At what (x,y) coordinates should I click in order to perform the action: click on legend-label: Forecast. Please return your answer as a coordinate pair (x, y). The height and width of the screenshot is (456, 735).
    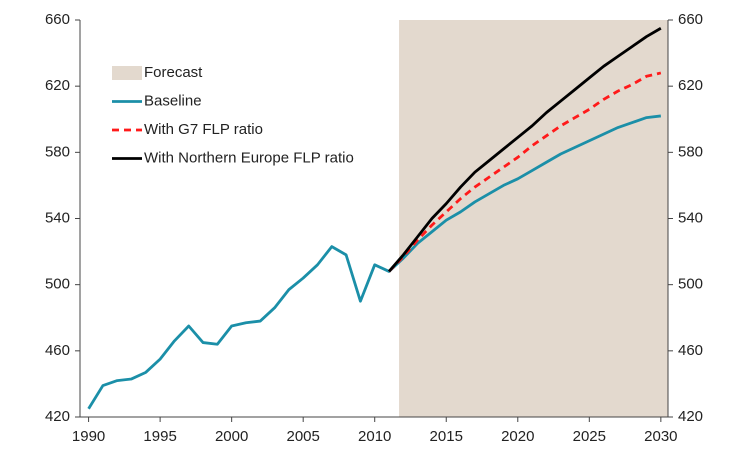
    Looking at the image, I should click on (173, 72).